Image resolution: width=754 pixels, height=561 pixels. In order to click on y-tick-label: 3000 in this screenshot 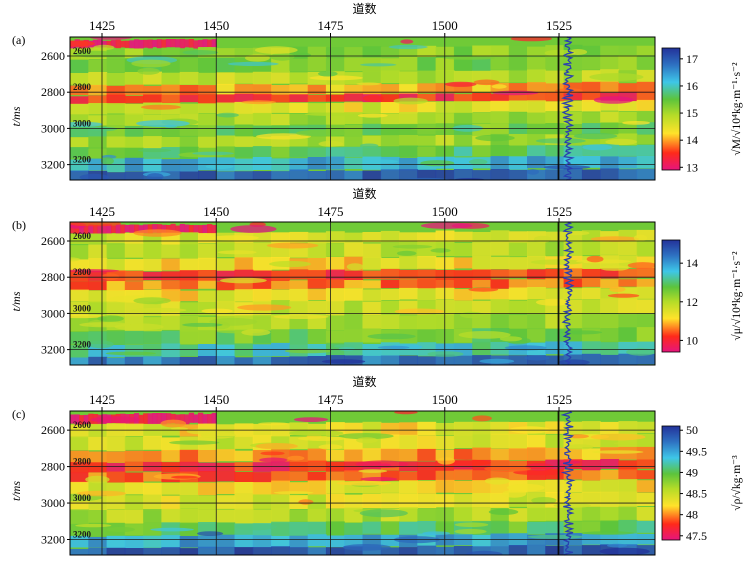, I will do `click(53, 128)`.